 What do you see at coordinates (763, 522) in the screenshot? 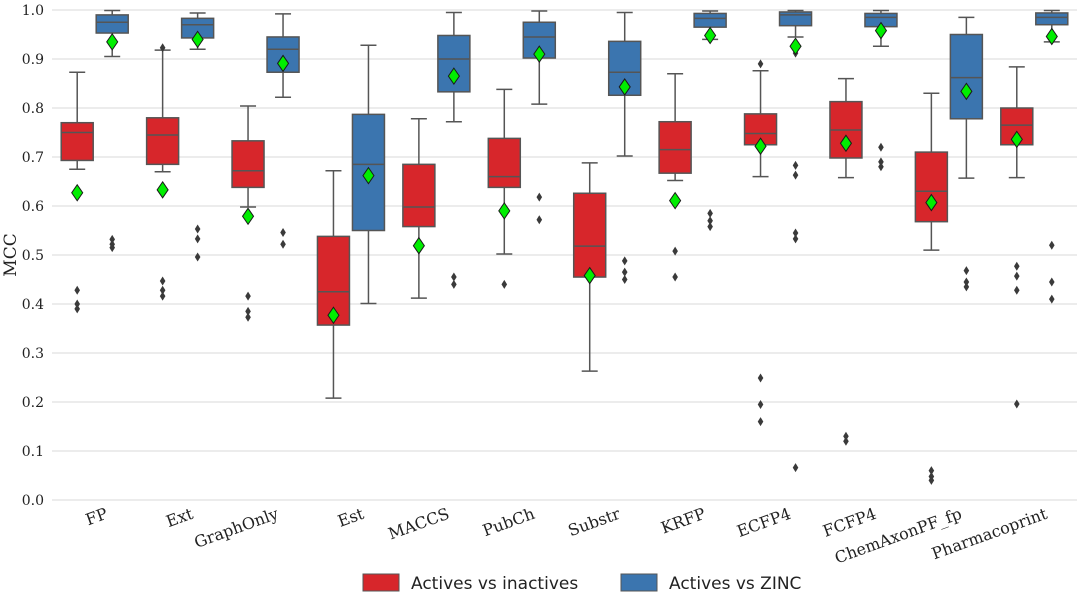
I see `x-tick-label: ECFP4` at bounding box center [763, 522].